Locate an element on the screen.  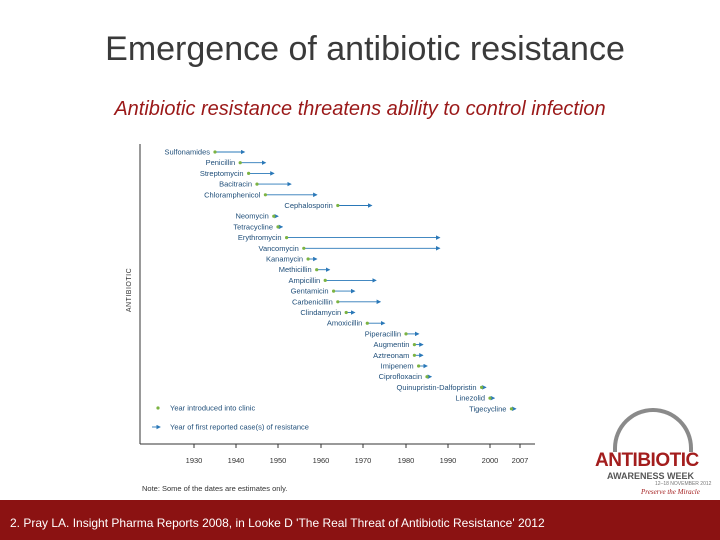
logo-ring-icon is located at coordinates (653, 430).